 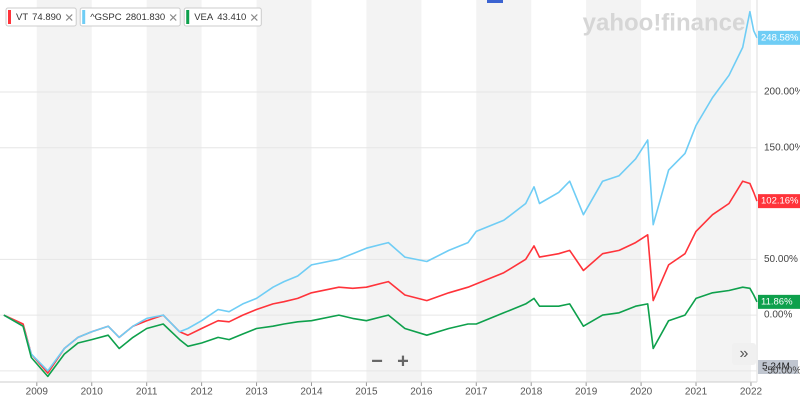 I want to click on volume-tag, so click(x=778, y=367).